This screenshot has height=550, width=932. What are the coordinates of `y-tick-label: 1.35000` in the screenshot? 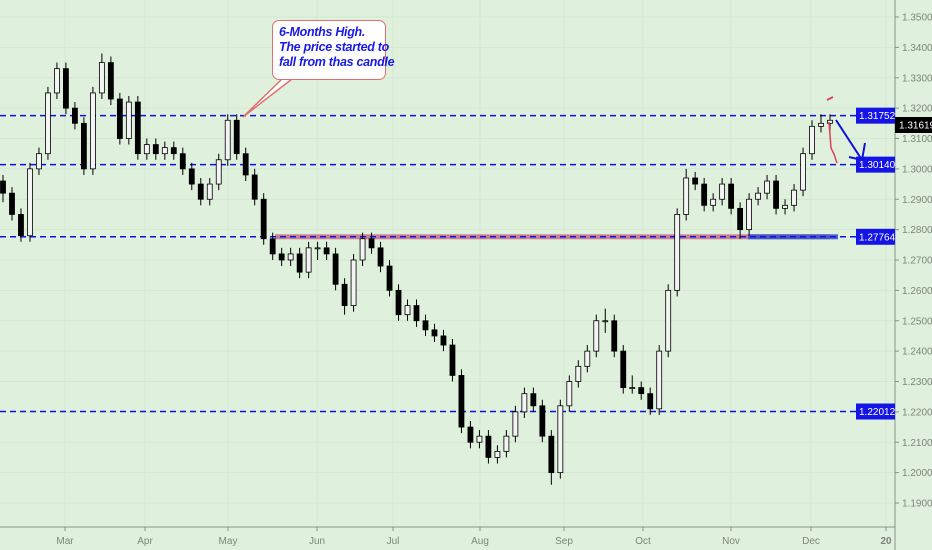 It's located at (917, 18).